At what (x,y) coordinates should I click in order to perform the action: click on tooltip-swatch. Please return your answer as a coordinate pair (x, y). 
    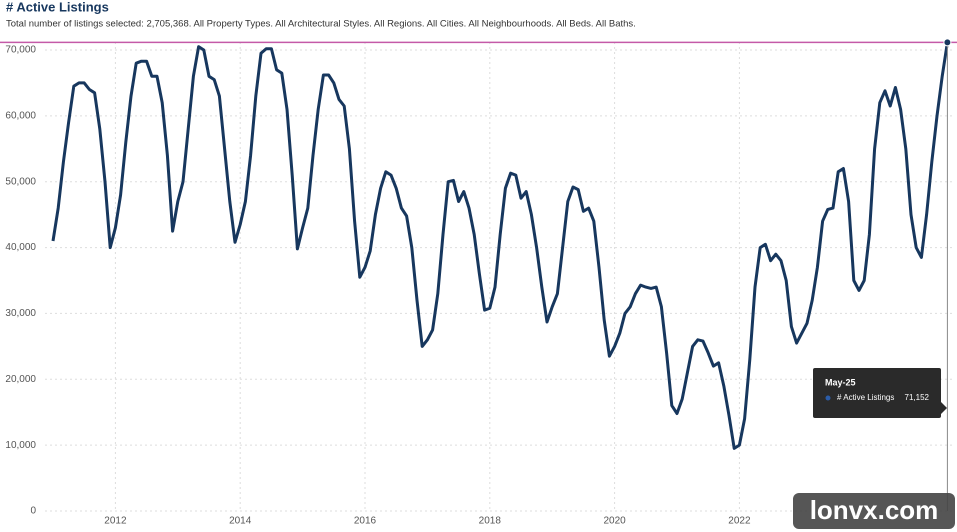
    Looking at the image, I should click on (828, 398).